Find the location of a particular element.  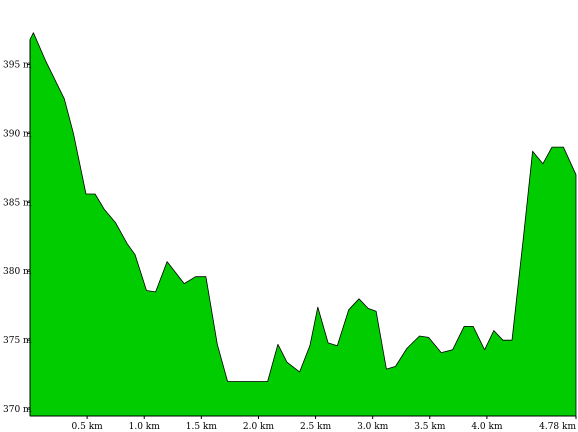

y-tick-label: 385 m is located at coordinates (17, 203).